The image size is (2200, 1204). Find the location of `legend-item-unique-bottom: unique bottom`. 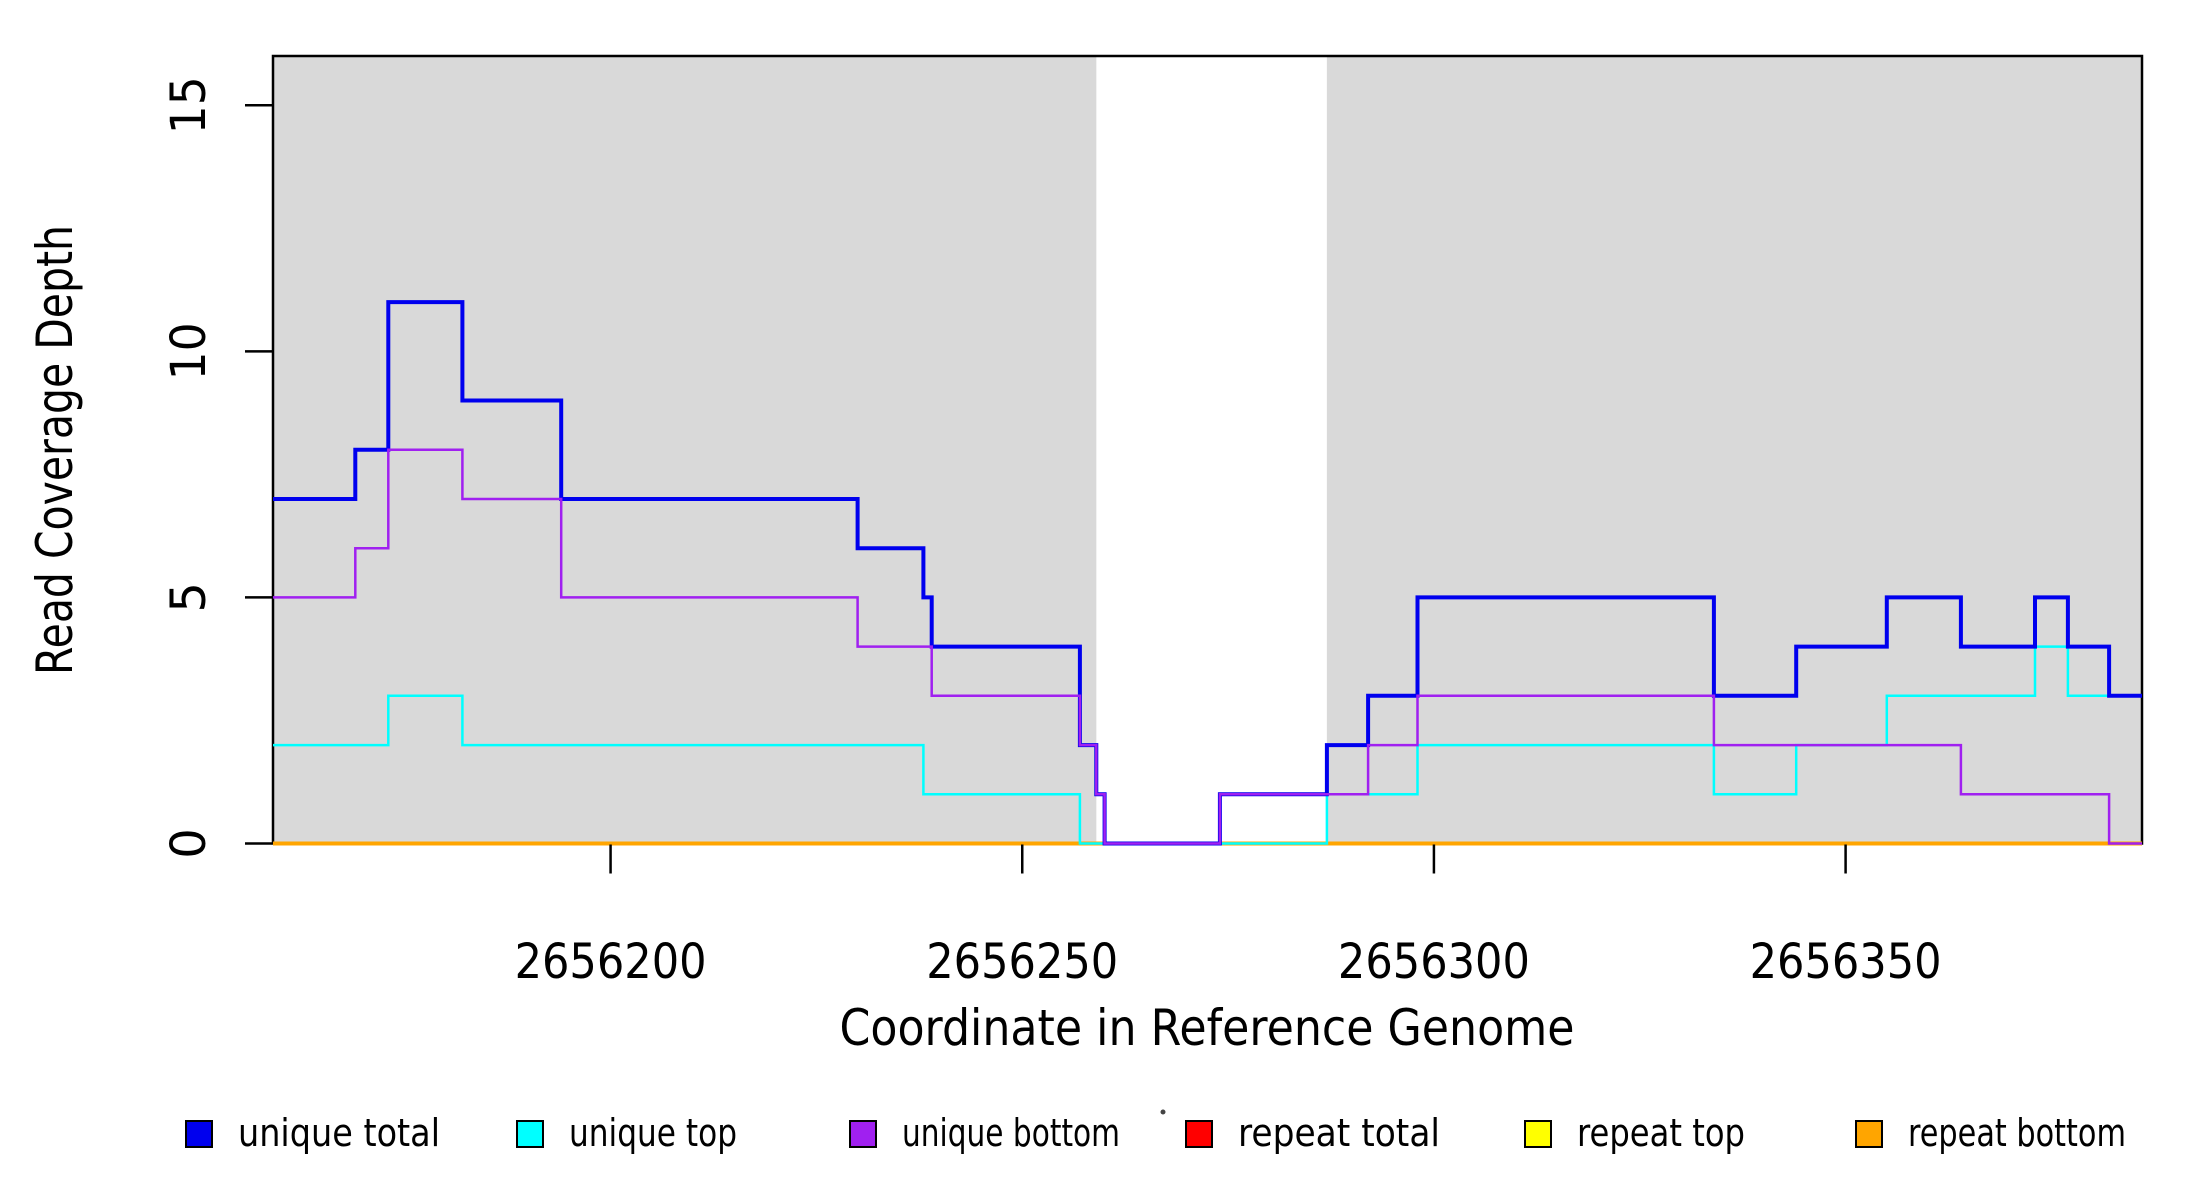

legend-item-unique-bottom: unique bottom is located at coordinates (984, 1133).